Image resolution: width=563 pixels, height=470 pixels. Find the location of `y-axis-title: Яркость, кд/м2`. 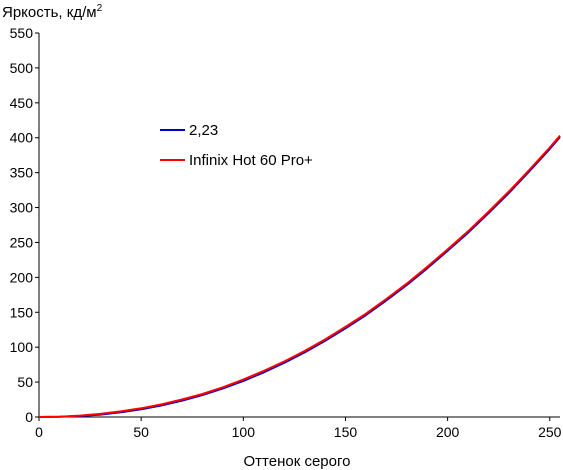

y-axis-title: Яркость, кд/м2 is located at coordinates (52, 12).